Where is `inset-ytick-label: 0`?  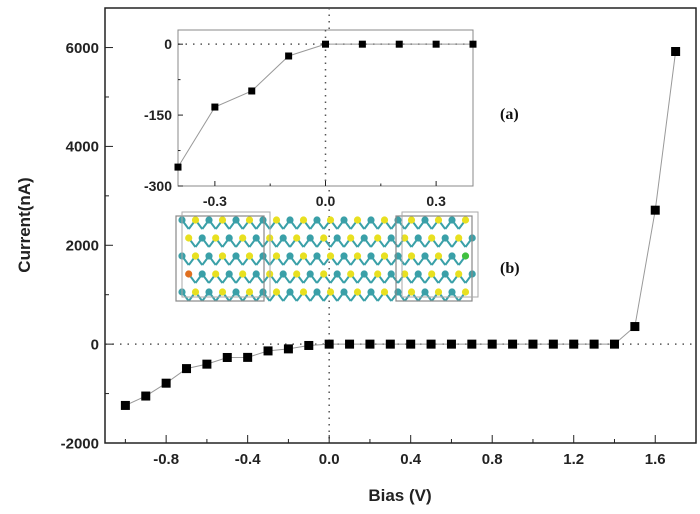
inset-ytick-label: 0 is located at coordinates (168, 44).